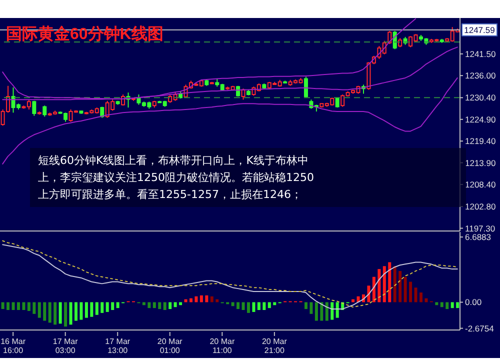  What do you see at coordinates (85, 34) in the screenshot?
I see `text: 国际黄金60分钟K线图` at bounding box center [85, 34].